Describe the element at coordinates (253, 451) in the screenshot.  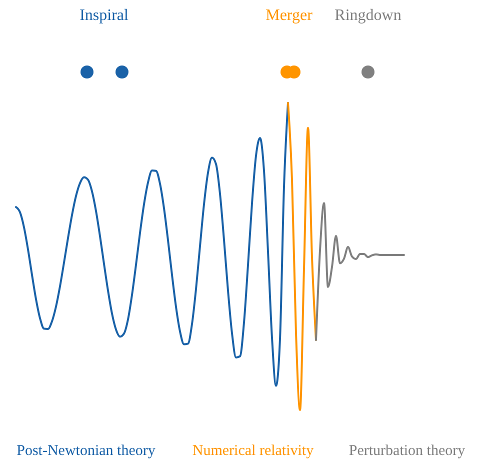
I see `text: Numerical relativity` at that location.